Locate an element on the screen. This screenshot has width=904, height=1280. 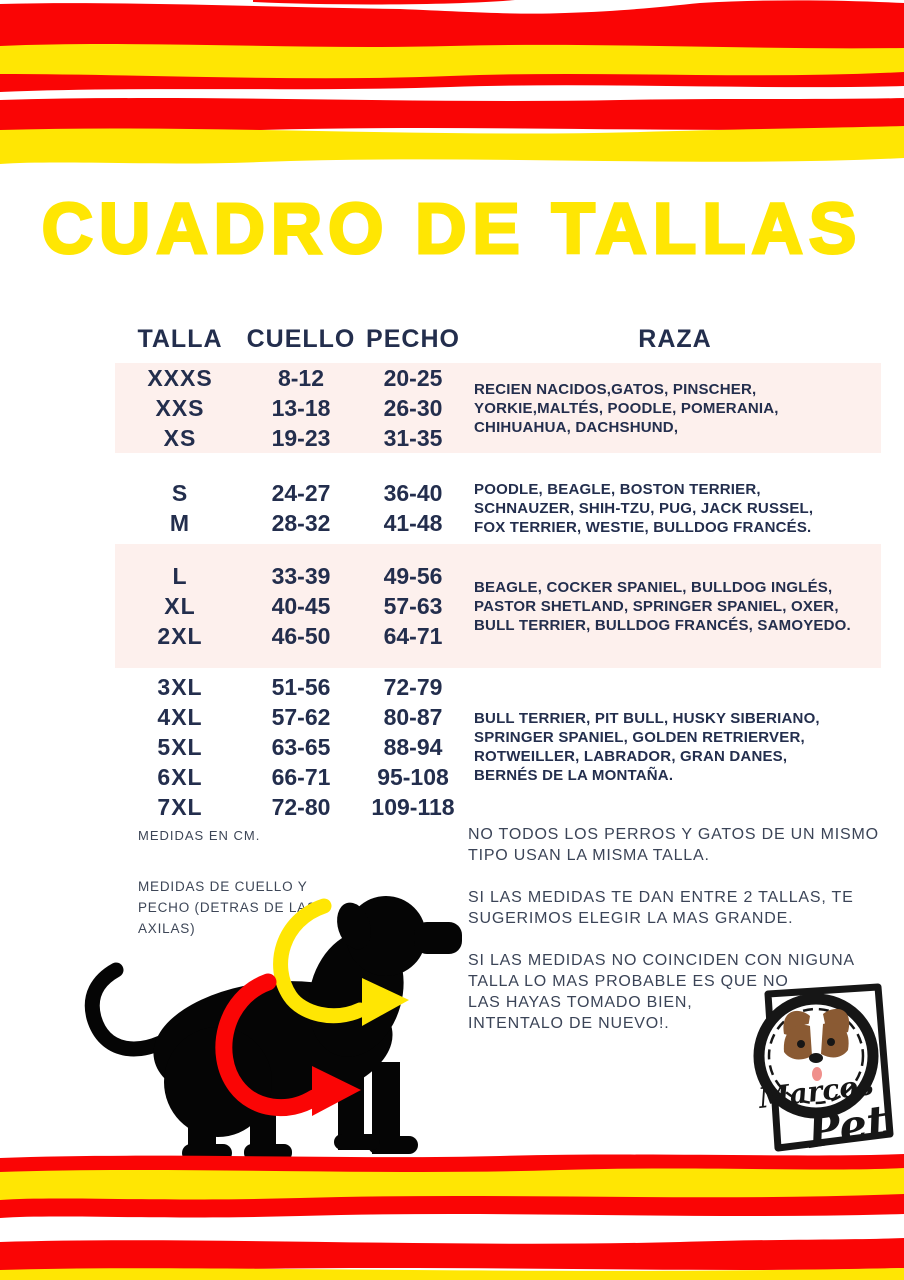
size-label: XXS is located at coordinates (180, 408).